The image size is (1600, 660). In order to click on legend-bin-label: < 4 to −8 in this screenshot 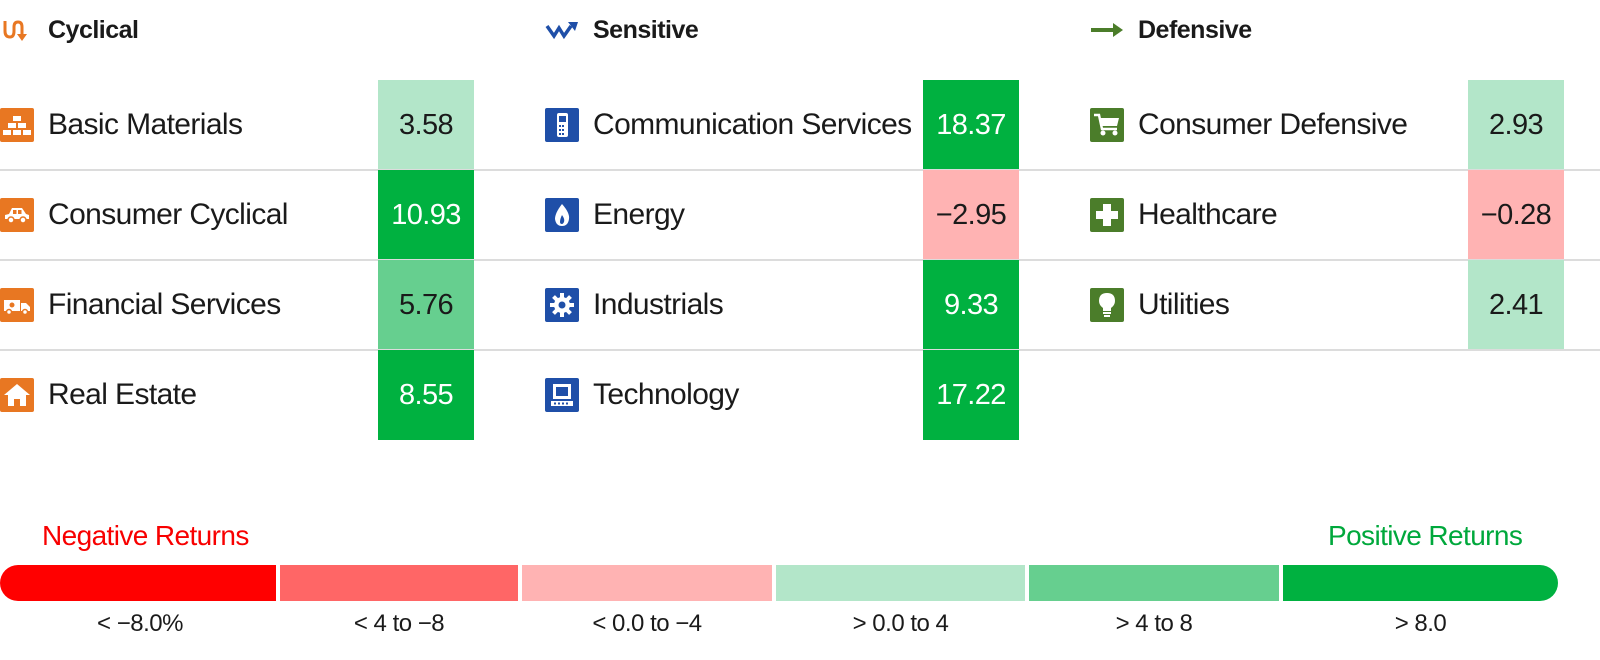, I will do `click(399, 623)`.